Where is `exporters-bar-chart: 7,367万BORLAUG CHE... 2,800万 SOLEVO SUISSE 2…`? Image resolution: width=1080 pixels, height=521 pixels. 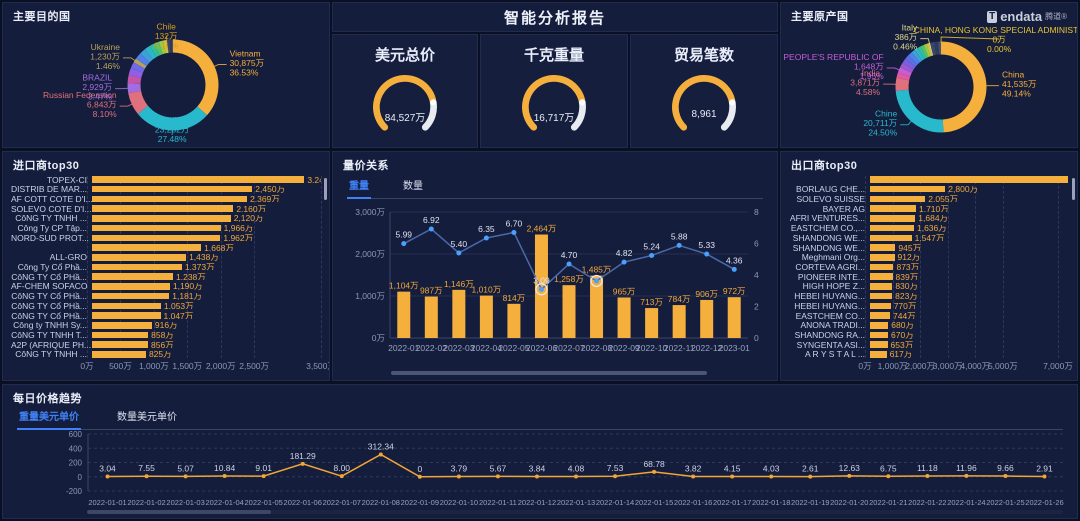 exporters-bar-chart: 7,367万BORLAUG CHE... 2,800万 SOLEVO SUISSE 2… is located at coordinates (929, 267).